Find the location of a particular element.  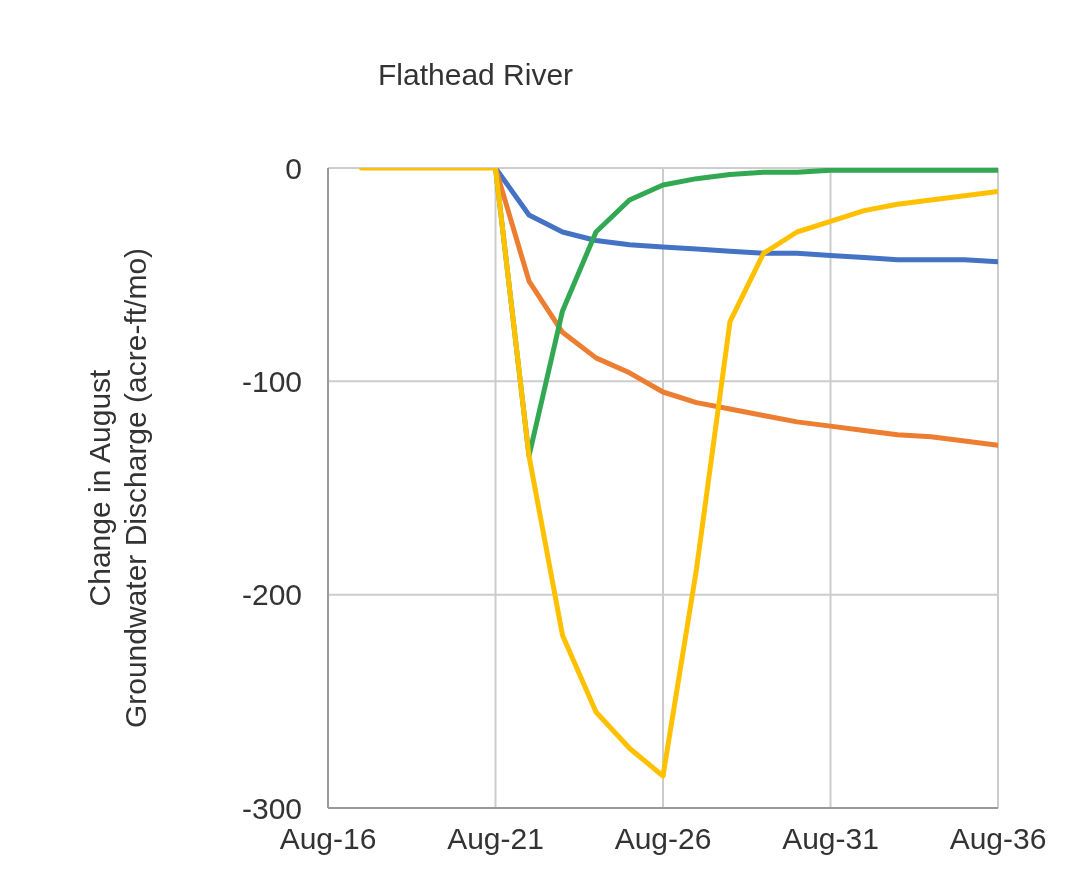

x-tick-label: Aug-36 is located at coordinates (998, 839).